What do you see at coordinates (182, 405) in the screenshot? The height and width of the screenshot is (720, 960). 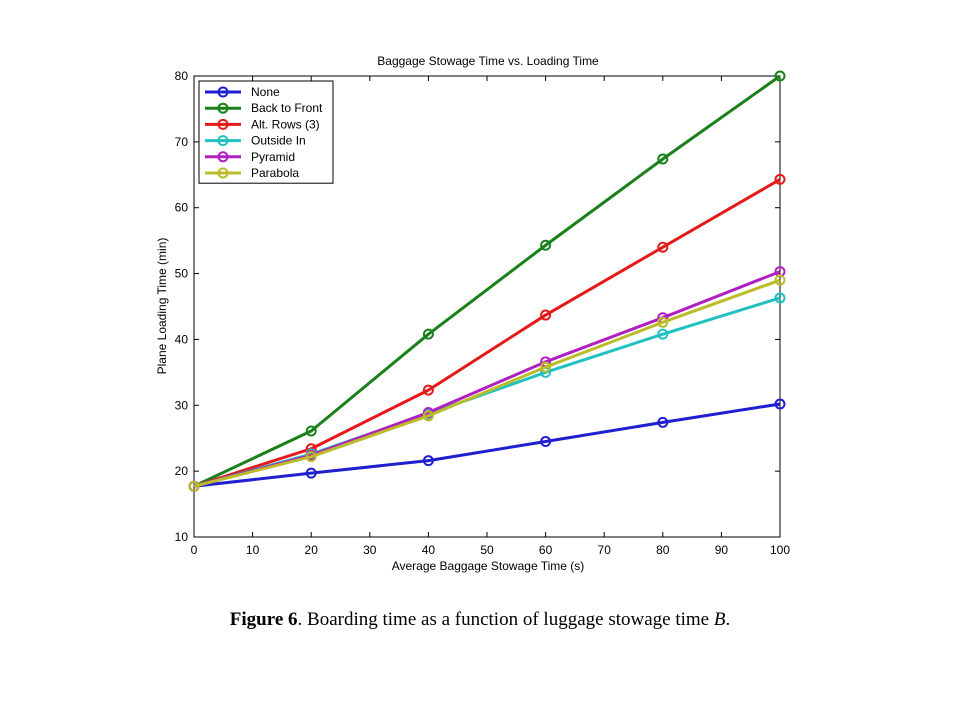 I see `y-tick-label: 30` at bounding box center [182, 405].